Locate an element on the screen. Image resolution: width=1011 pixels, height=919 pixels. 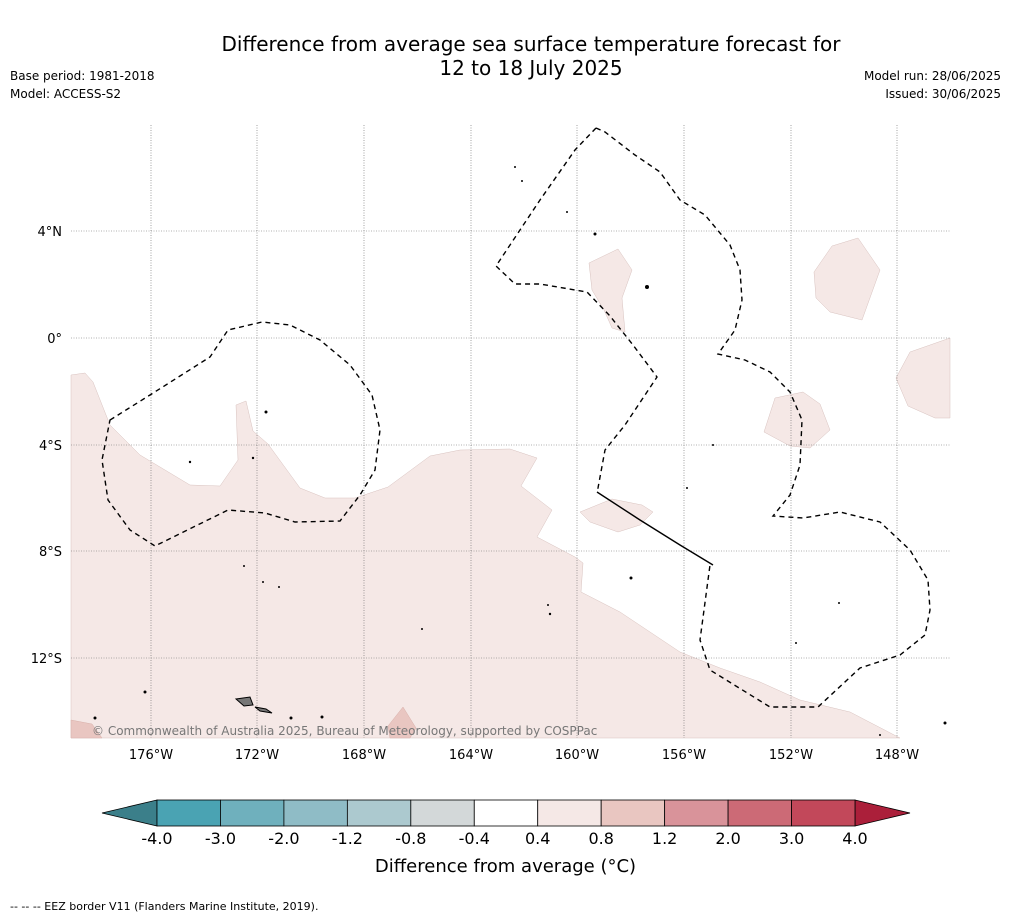
island-samoa-a is located at coordinates (244, 701).